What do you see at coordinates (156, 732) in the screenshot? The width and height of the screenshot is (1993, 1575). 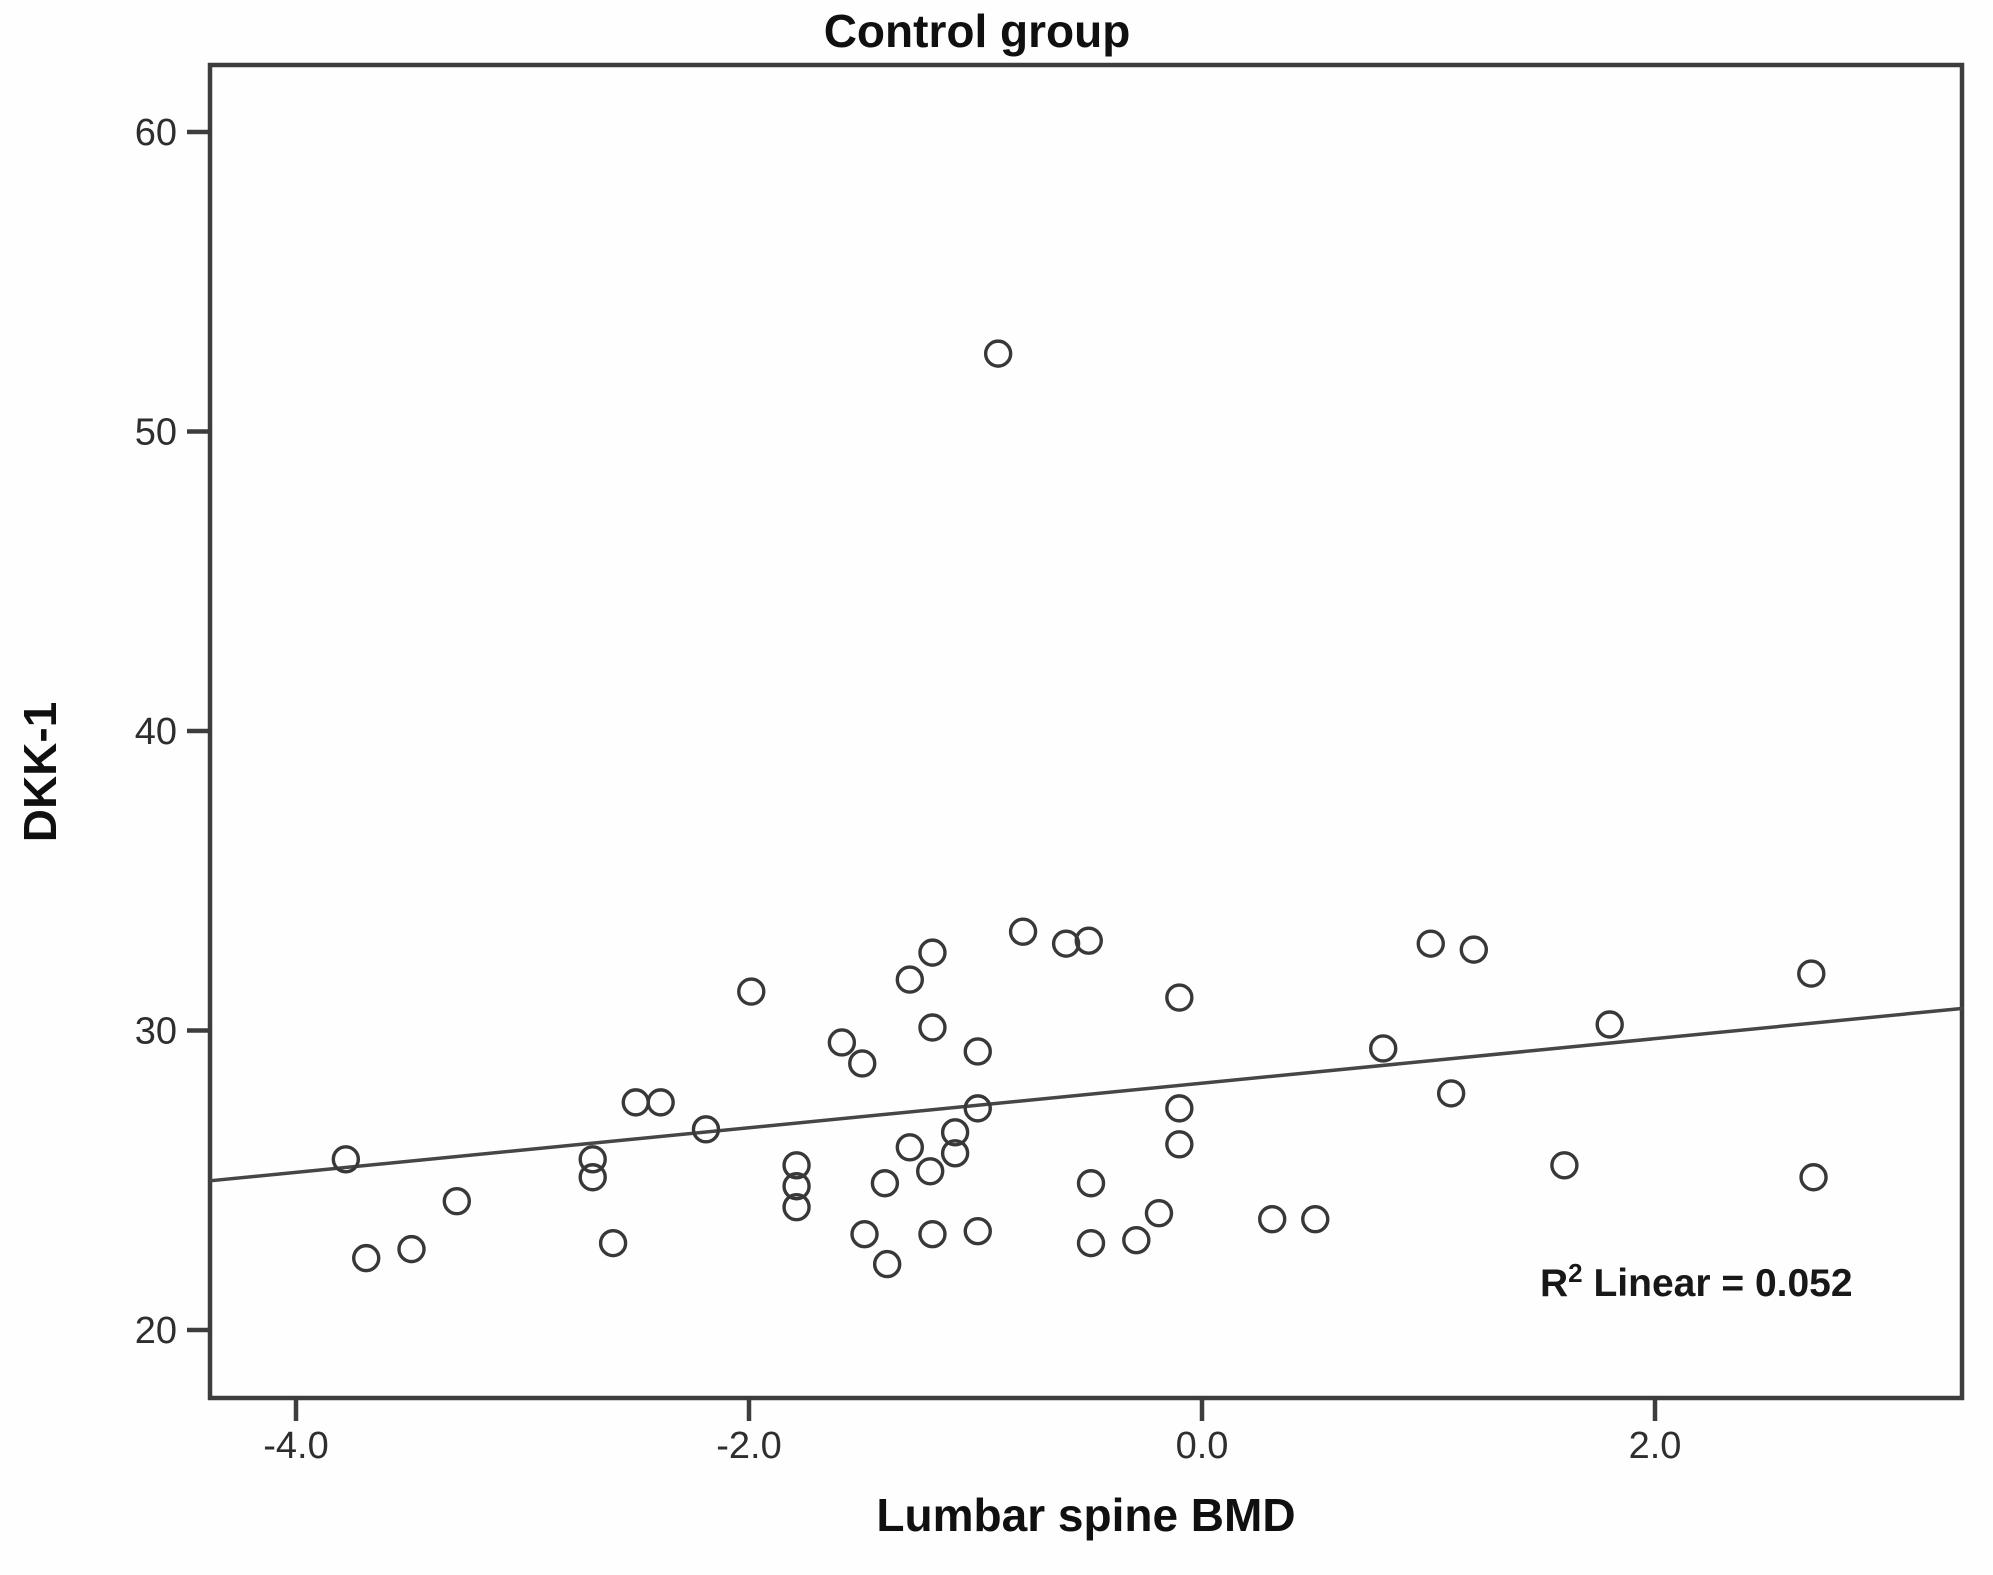 I see `y-tick-label: 40` at bounding box center [156, 732].